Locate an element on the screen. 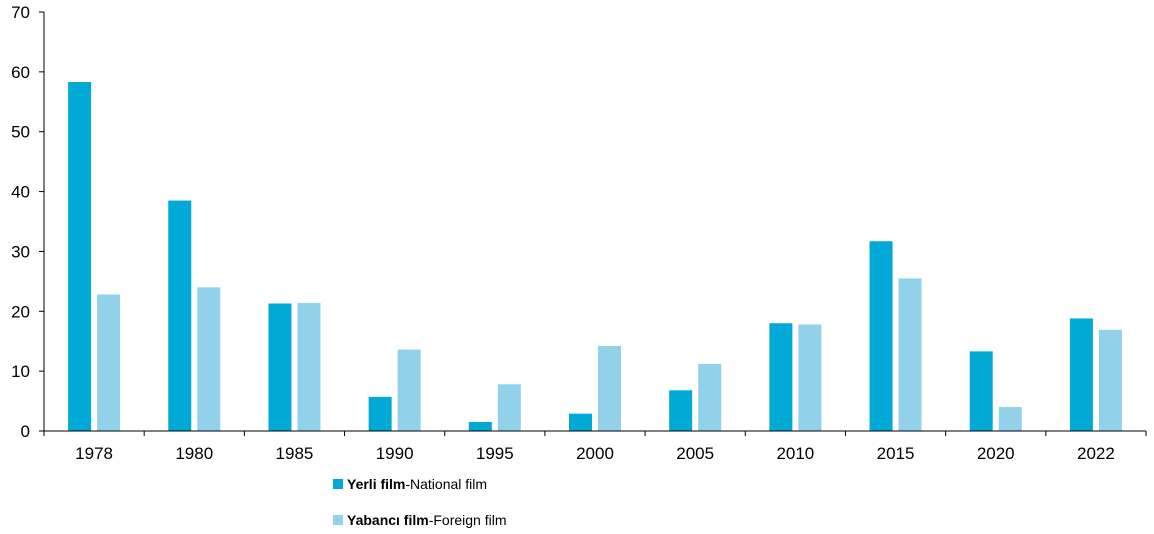 Image resolution: width=1154 pixels, height=534 pixels. bar-foreign-1995 is located at coordinates (509, 407).